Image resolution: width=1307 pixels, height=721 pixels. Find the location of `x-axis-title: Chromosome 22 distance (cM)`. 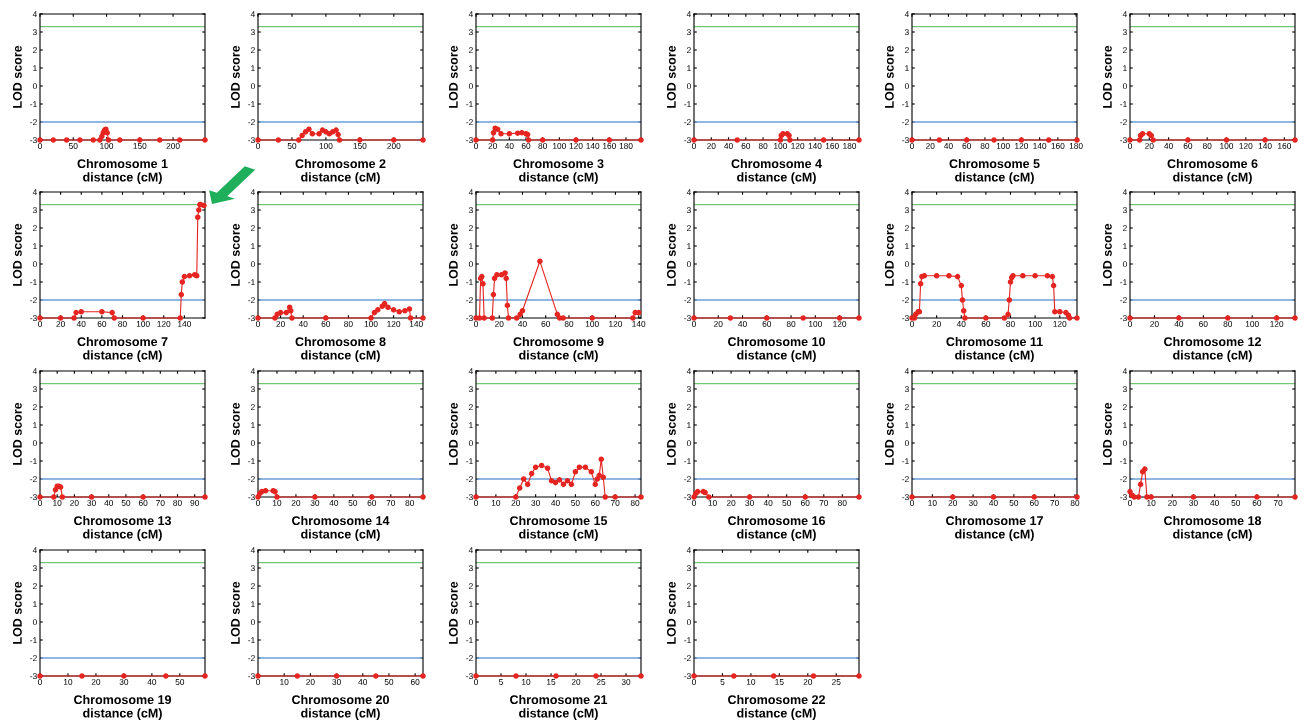

x-axis-title: Chromosome 22 distance (cM) is located at coordinates (776, 707).